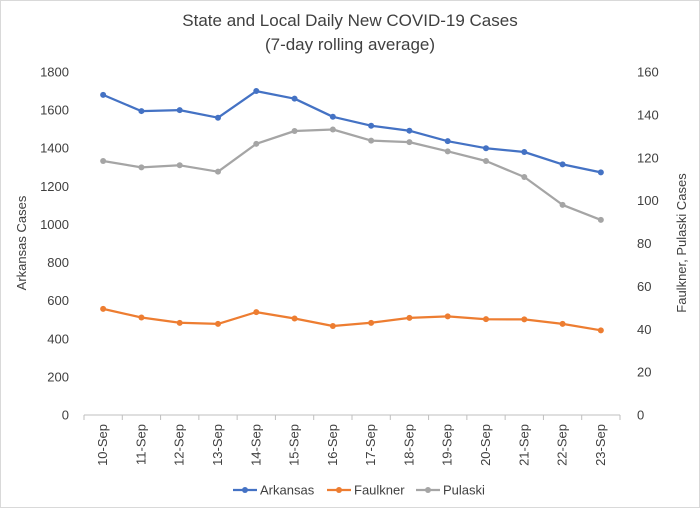 This screenshot has height=508, width=700. What do you see at coordinates (140, 444) in the screenshot?
I see `x-tick-label: 11-Sep` at bounding box center [140, 444].